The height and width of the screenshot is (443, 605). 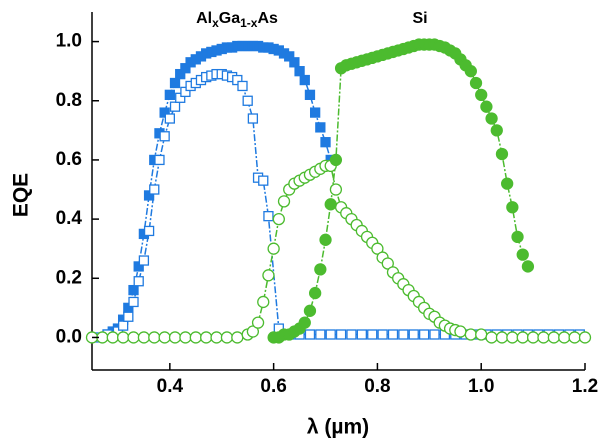 What do you see at coordinates (69, 218) in the screenshot?
I see `y-tick-label: 0.4` at bounding box center [69, 218].